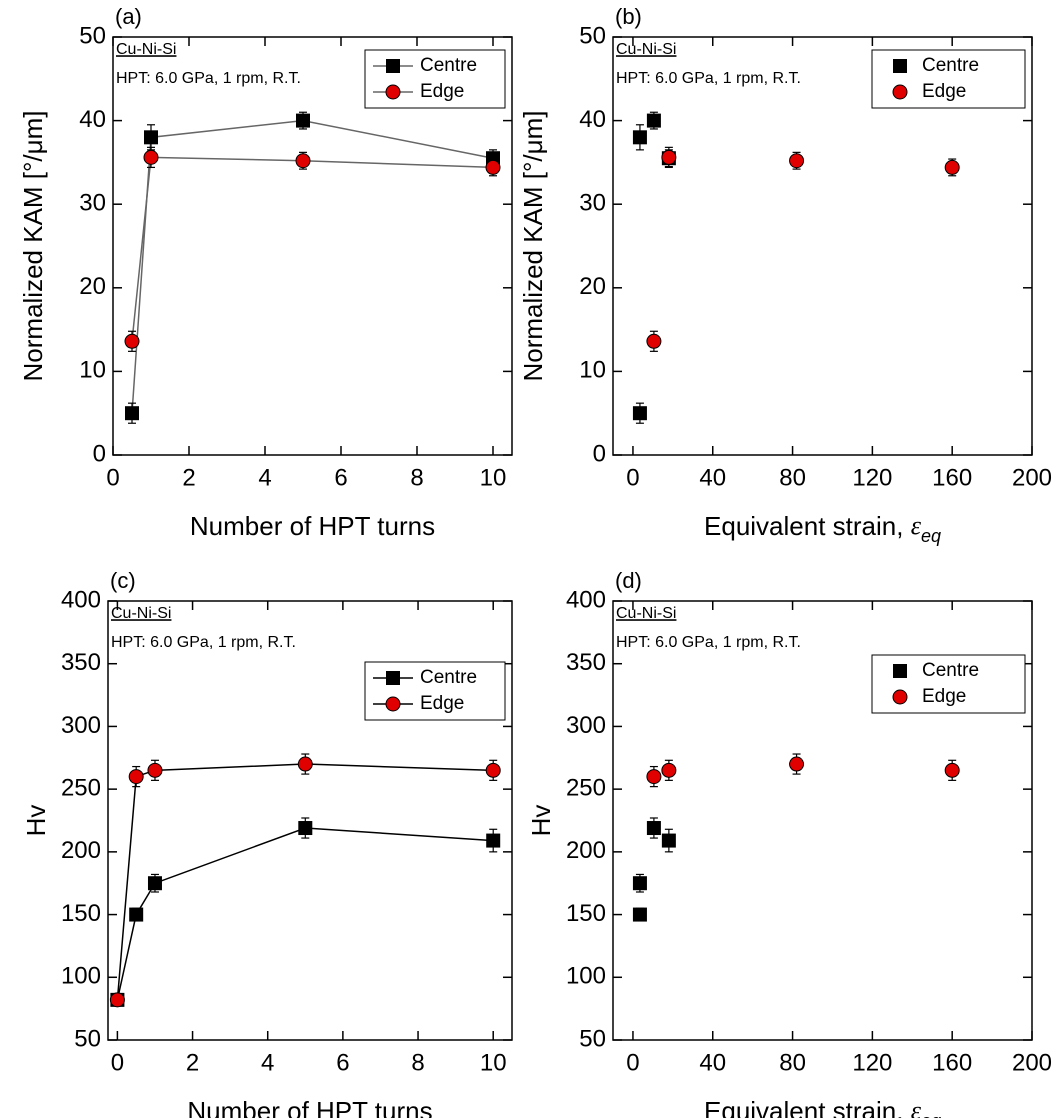 This screenshot has width=1058, height=1118. Describe the element at coordinates (628, 16) in the screenshot. I see `panel-label: (b)` at that location.